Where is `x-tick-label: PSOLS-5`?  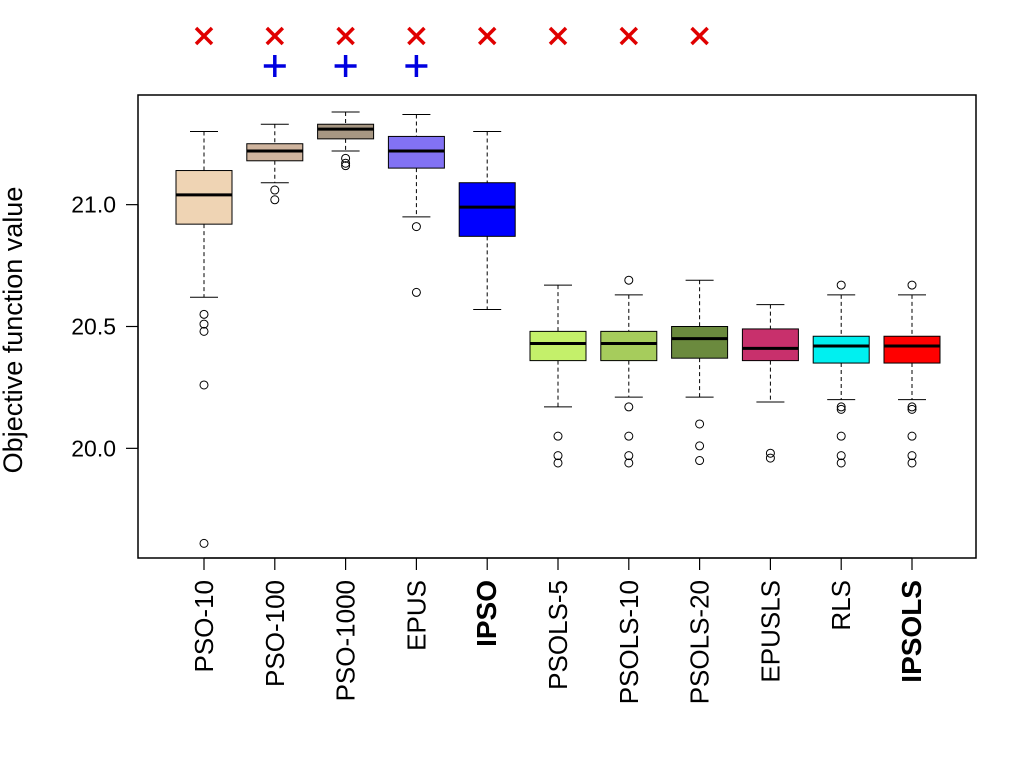 x-tick-label: PSOLS-5 is located at coordinates (558, 635).